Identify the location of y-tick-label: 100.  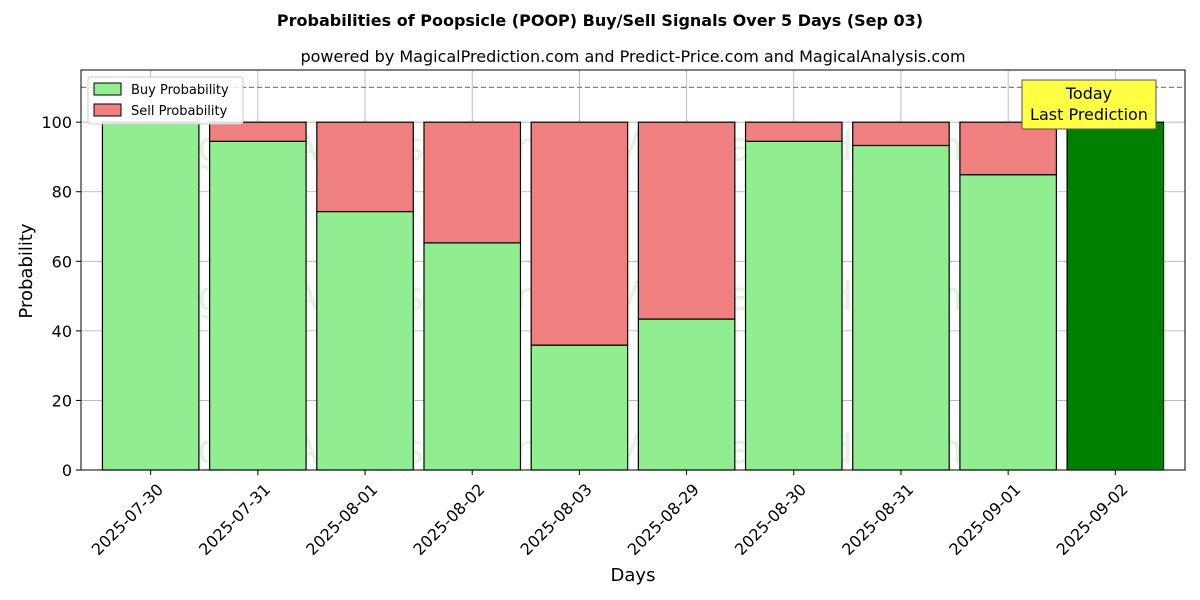
(56, 122).